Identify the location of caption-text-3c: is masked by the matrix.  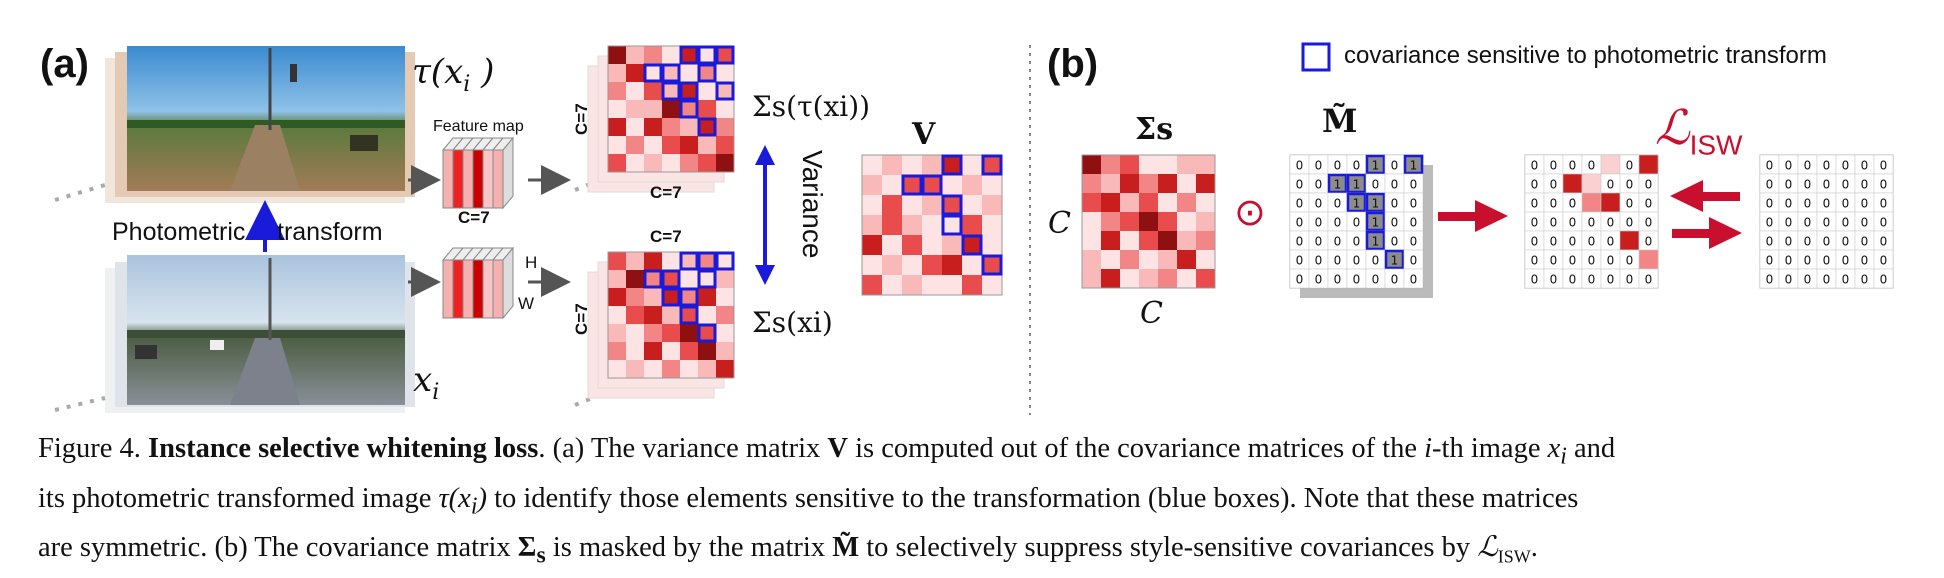
(689, 548).